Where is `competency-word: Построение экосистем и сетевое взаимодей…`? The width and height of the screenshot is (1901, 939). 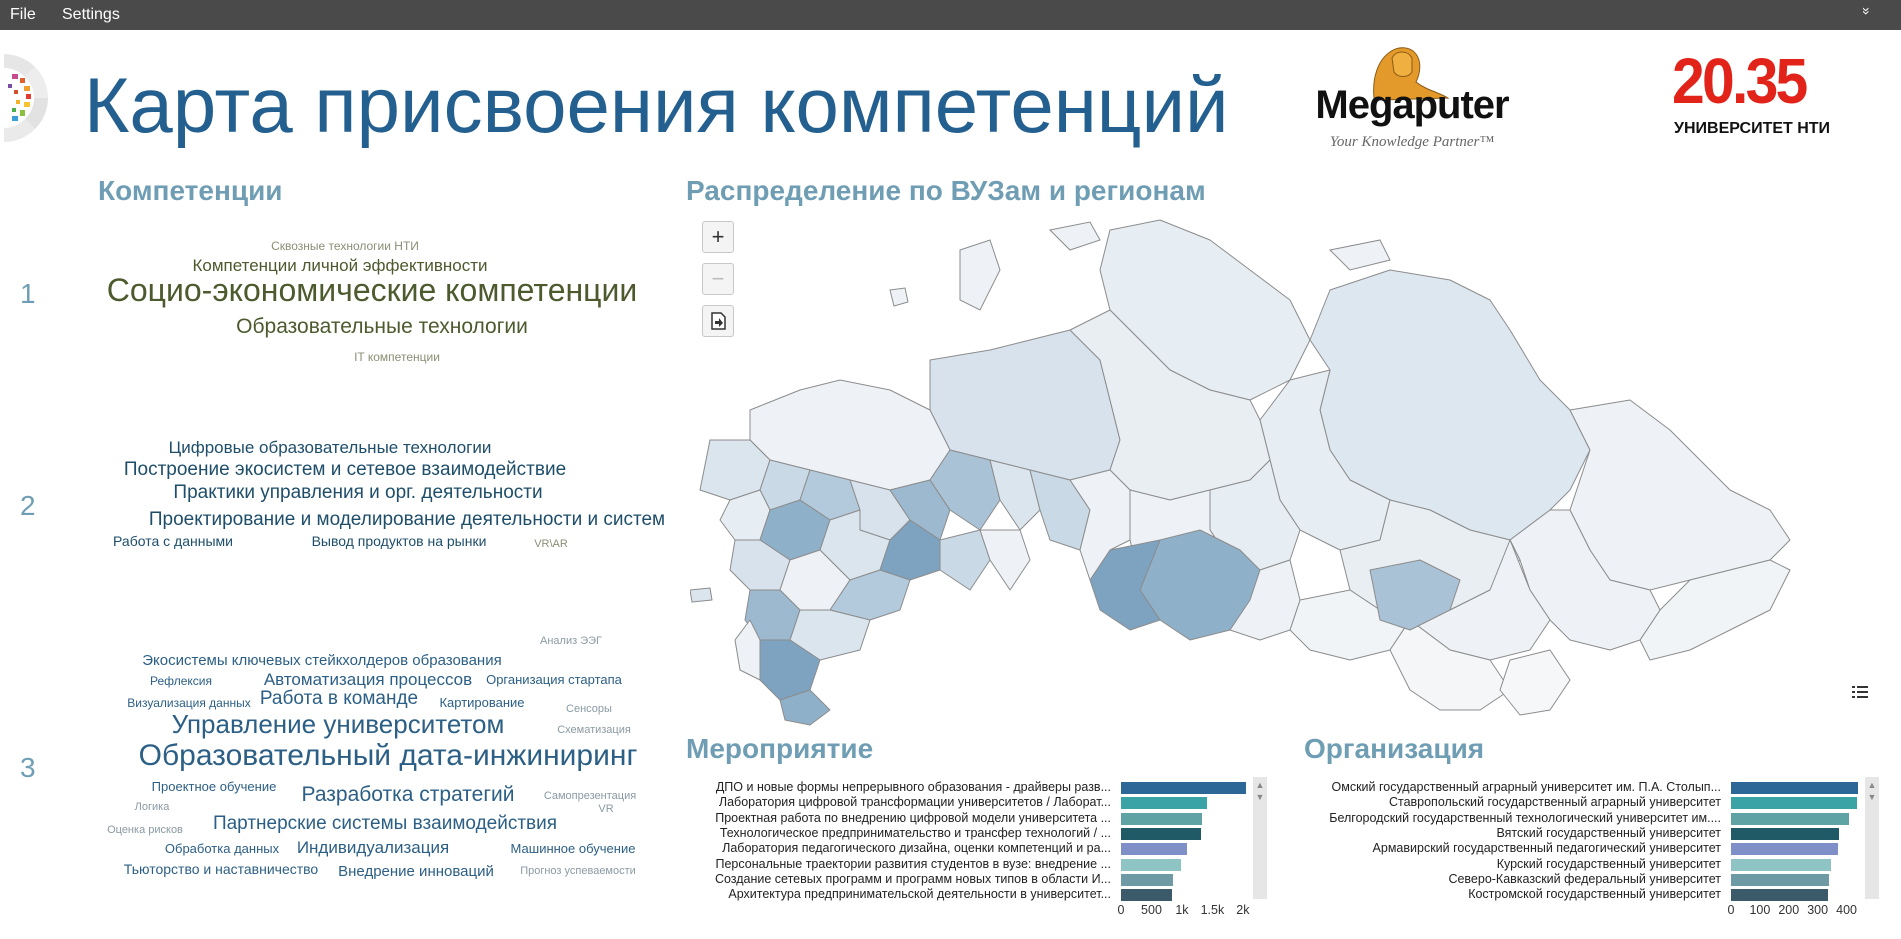
competency-word: Построение экосистем и сетевое взаимодей… is located at coordinates (345, 469).